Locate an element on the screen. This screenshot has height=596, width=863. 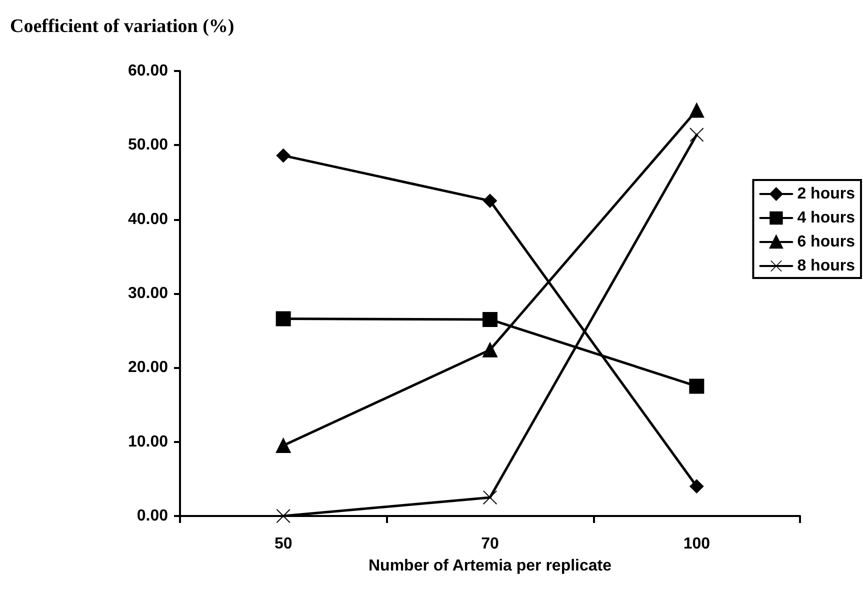
y-tick-label: 60.00 is located at coordinates (148, 71).